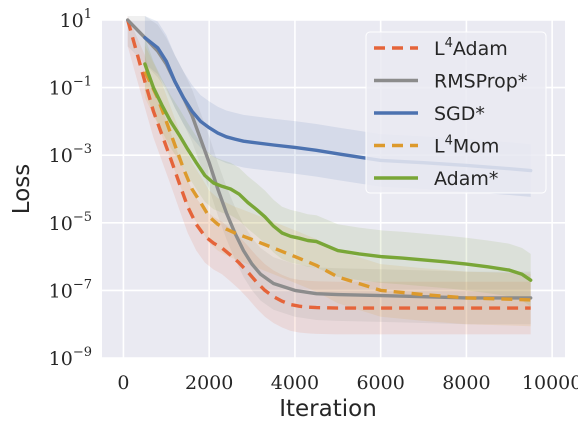 The height and width of the screenshot is (435, 578). Describe the element at coordinates (466, 179) in the screenshot. I see `legend-label-adam: Adam*` at that location.